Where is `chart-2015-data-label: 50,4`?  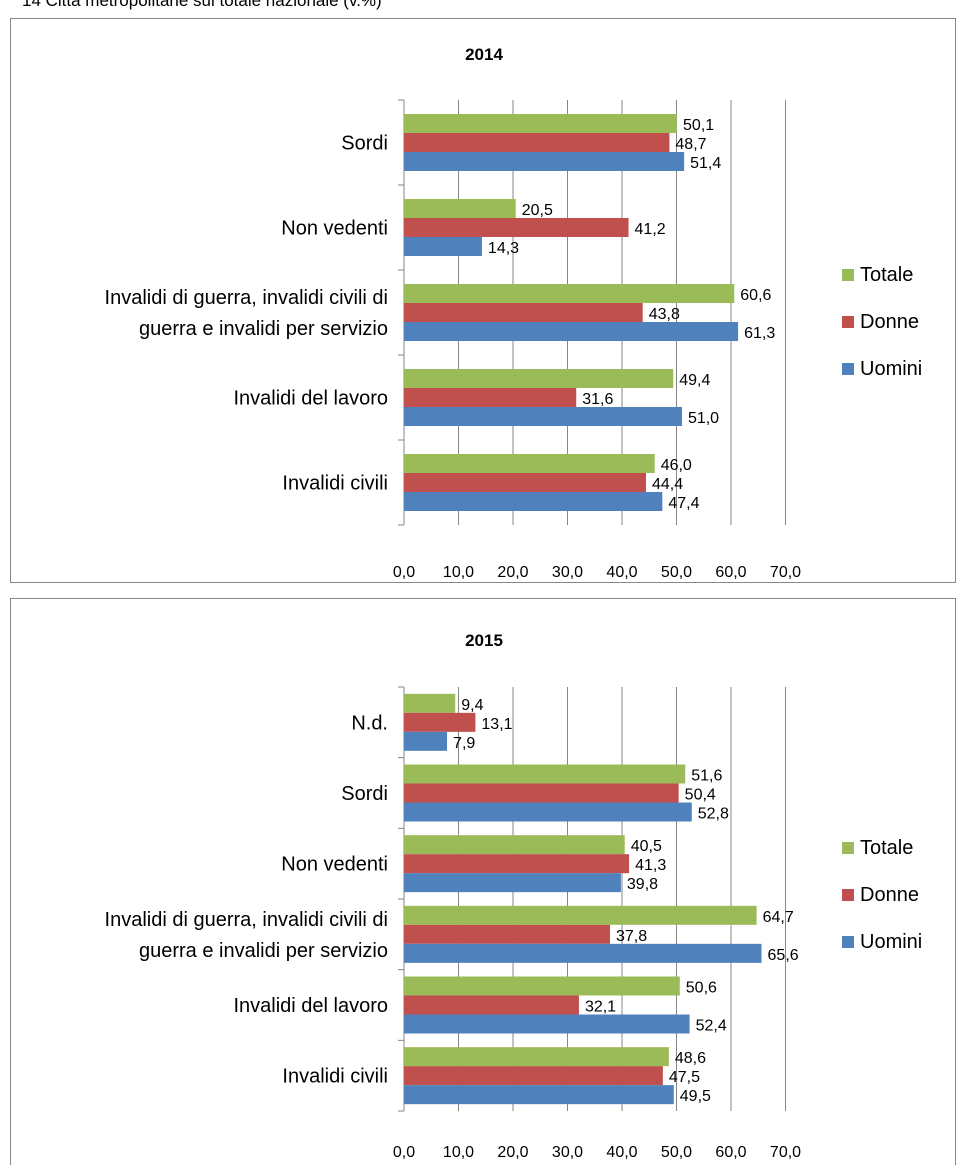
chart-2015-data-label: 50,4 is located at coordinates (700, 795).